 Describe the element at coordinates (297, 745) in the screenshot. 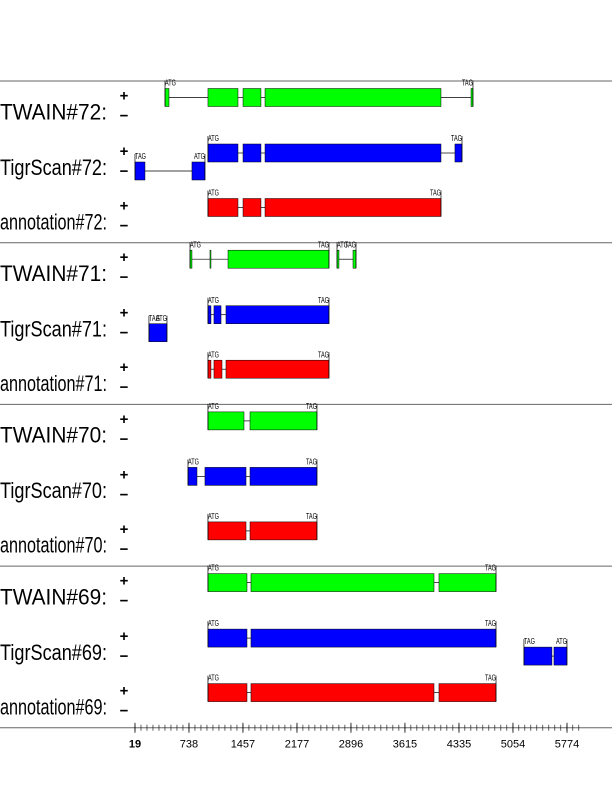

I see `x-tick-label: 2177` at that location.